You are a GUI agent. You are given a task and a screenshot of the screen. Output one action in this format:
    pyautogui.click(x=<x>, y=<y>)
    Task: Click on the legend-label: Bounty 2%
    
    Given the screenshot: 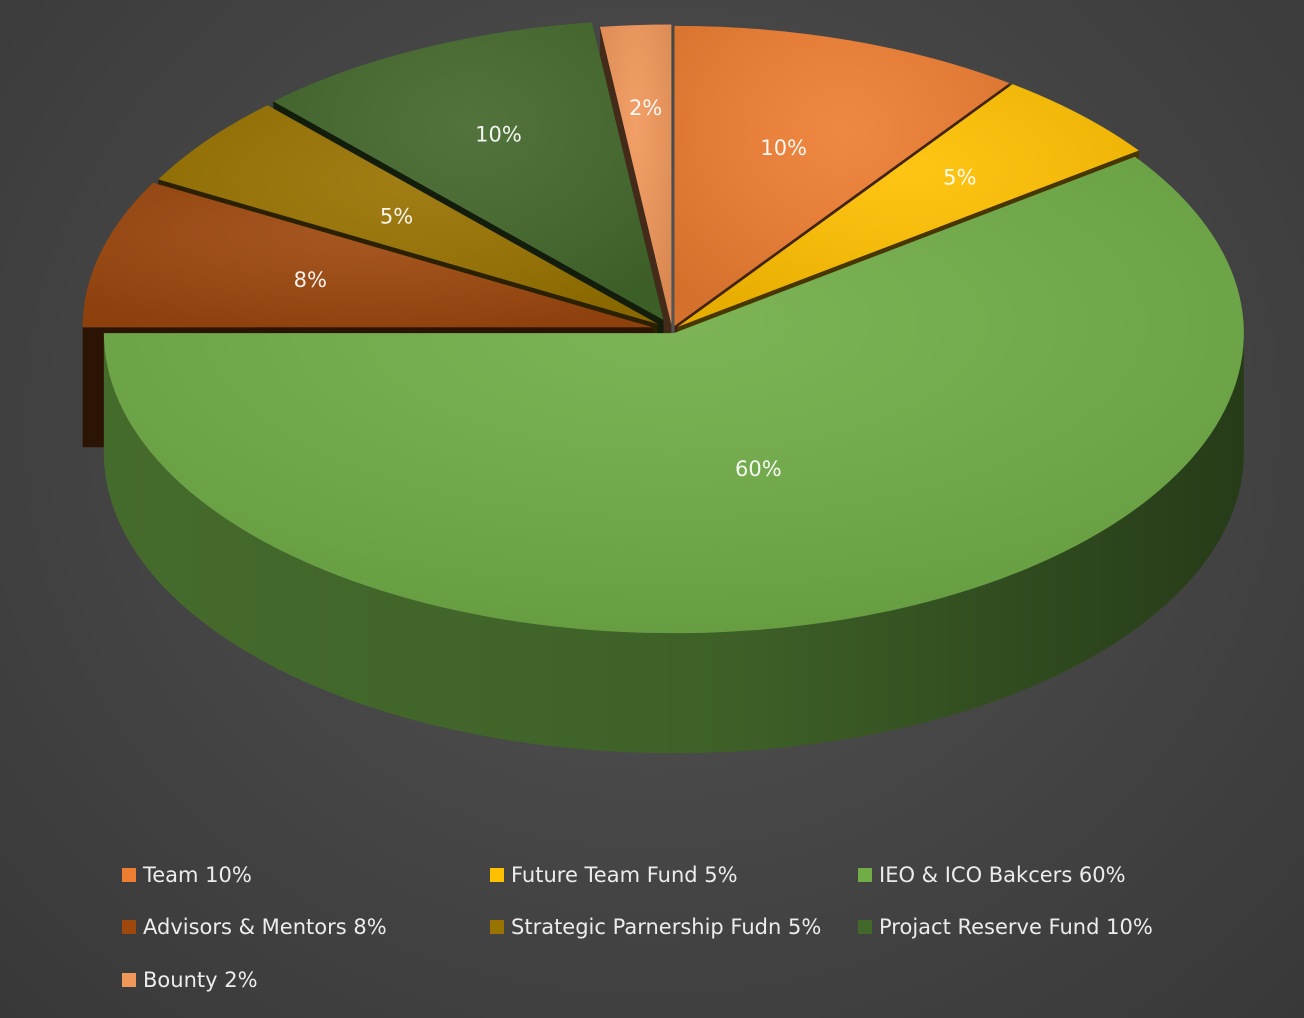 What is the action you would take?
    pyautogui.click(x=200, y=980)
    